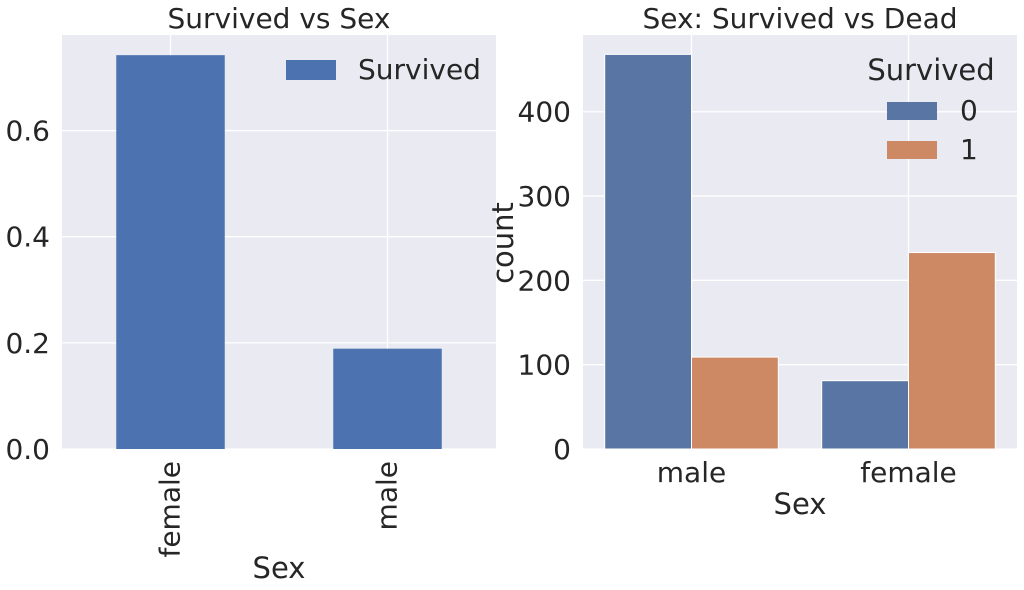  Describe the element at coordinates (311, 70) in the screenshot. I see `legend-swatch-survived` at that location.